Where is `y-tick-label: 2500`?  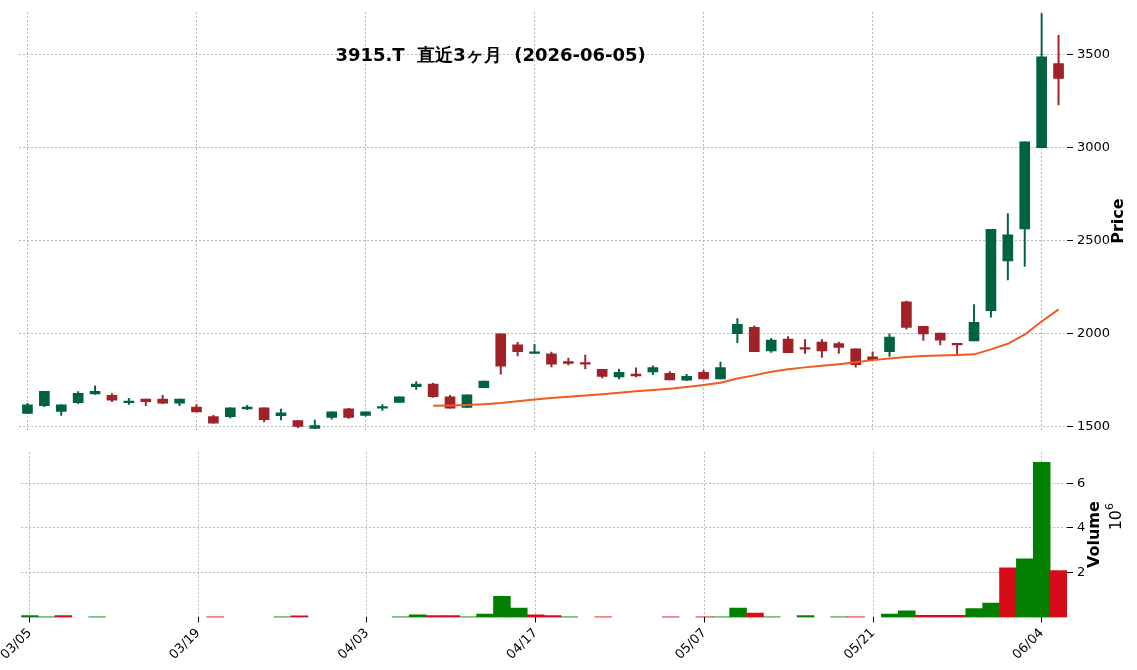
y-tick-label: 2500 is located at coordinates (1094, 239).